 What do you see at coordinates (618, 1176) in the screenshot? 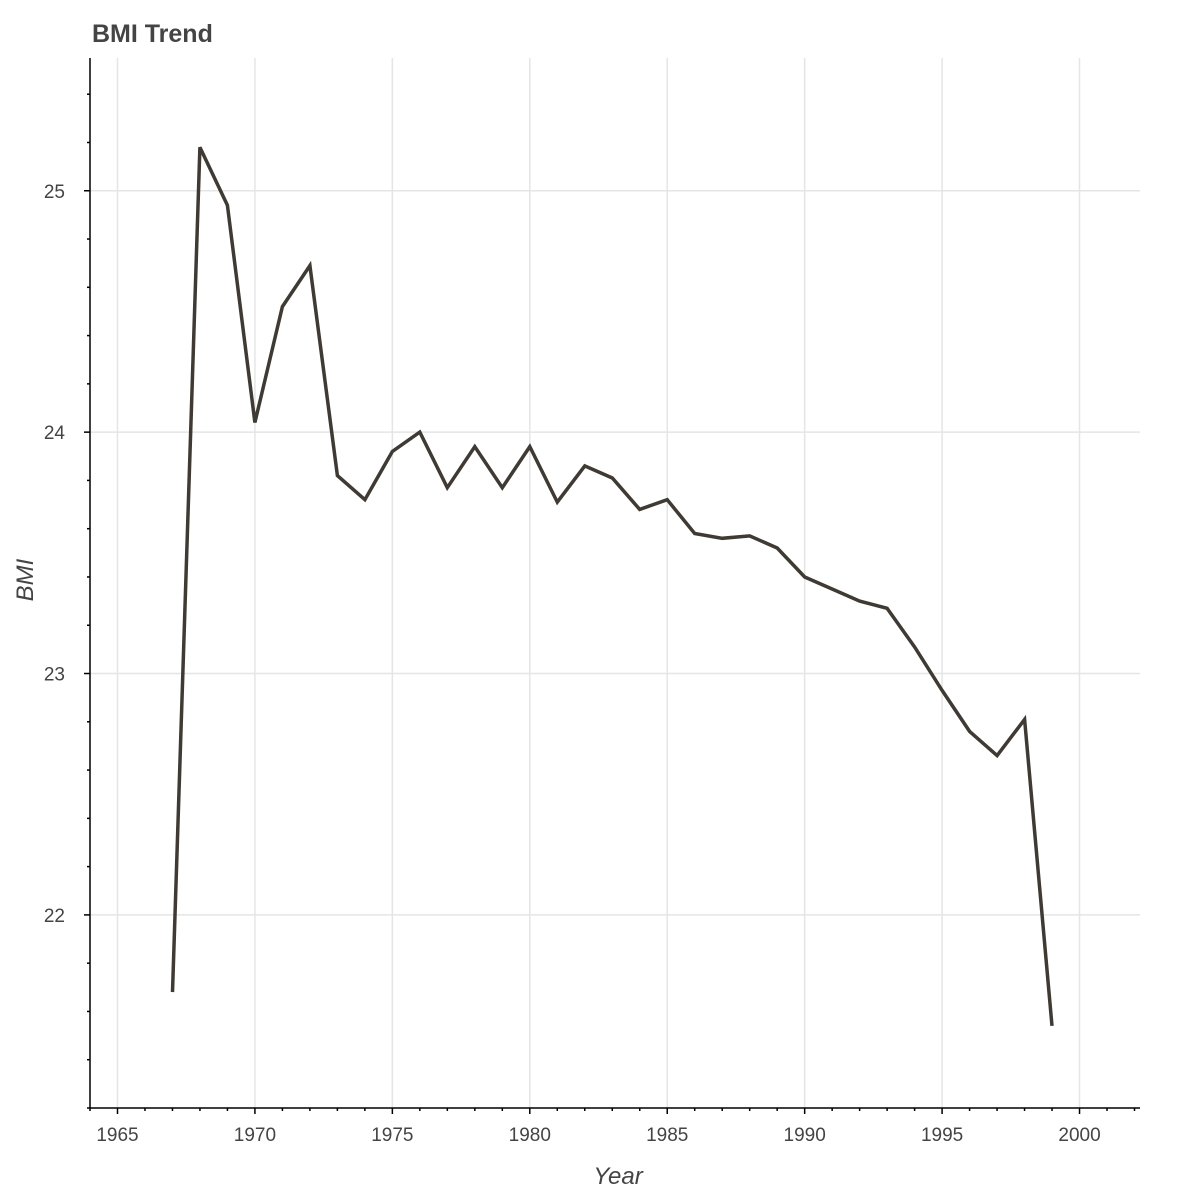
I see `x-axis-title: Year` at bounding box center [618, 1176].